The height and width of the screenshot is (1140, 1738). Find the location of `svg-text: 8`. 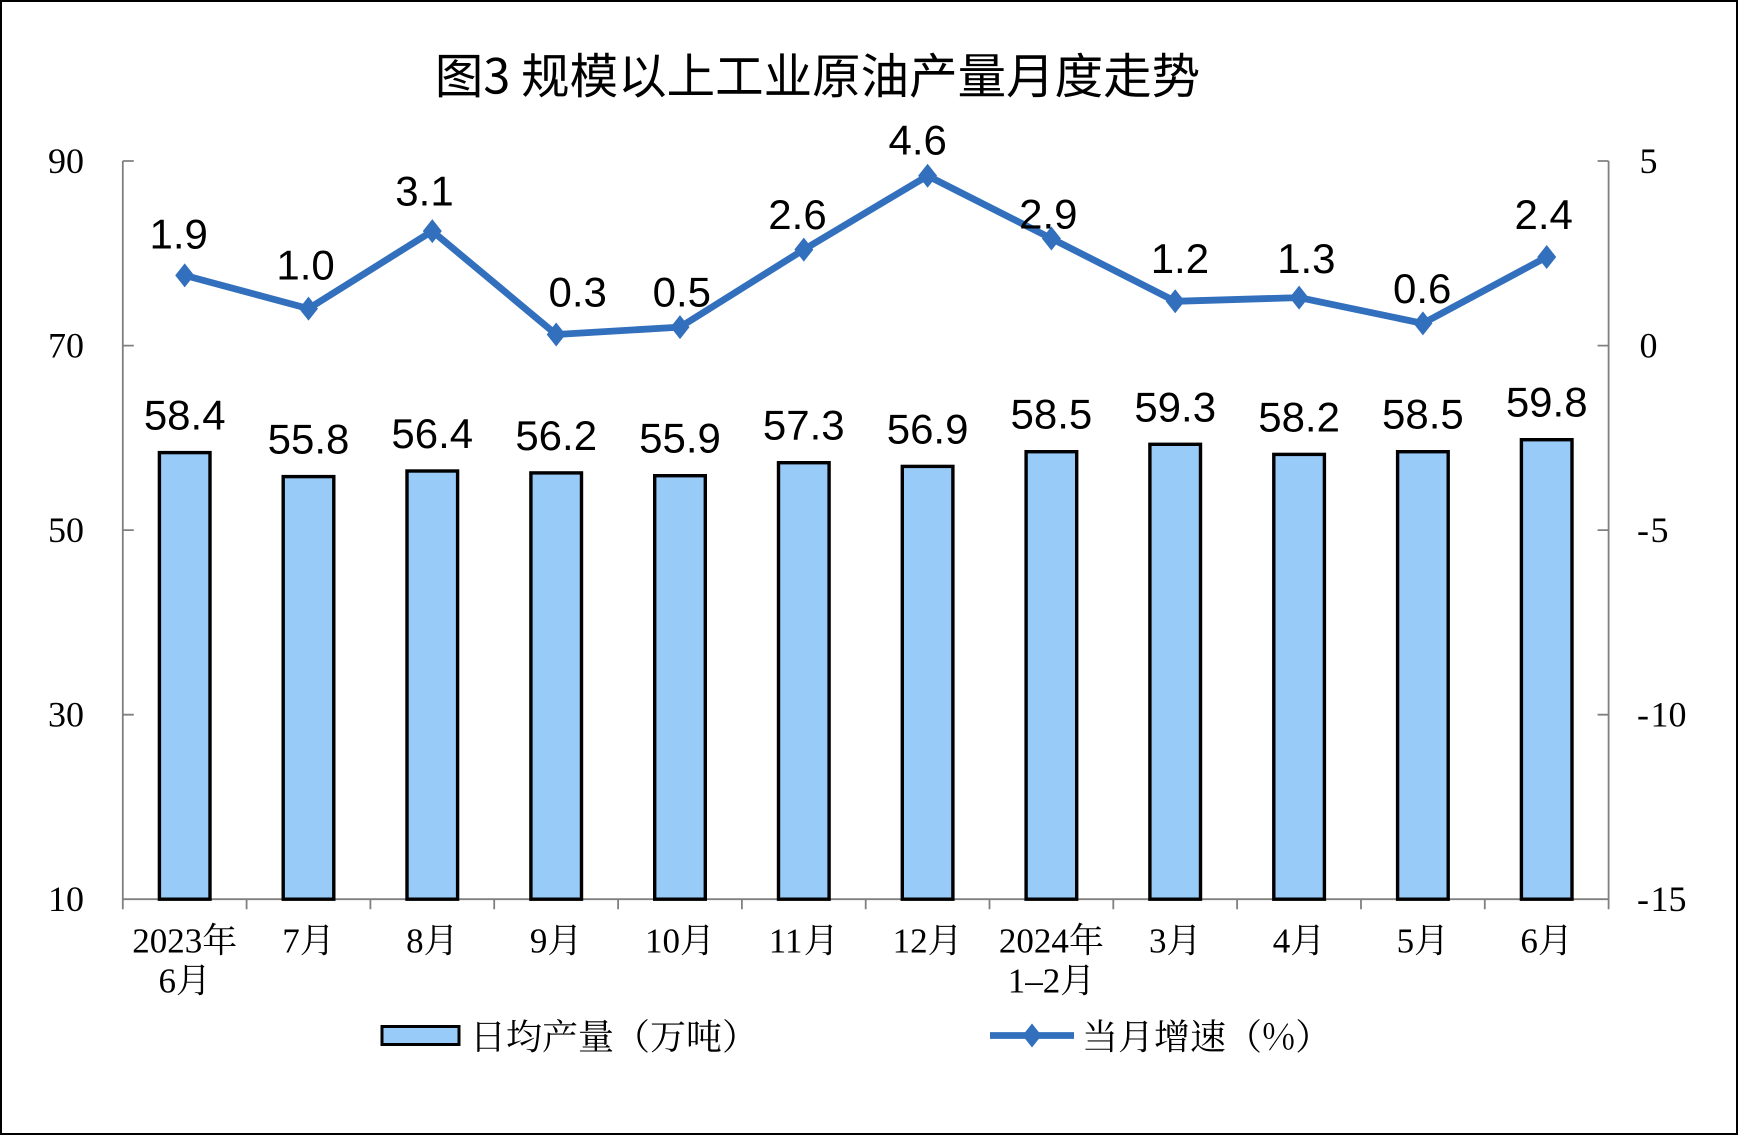

svg-text: 8 is located at coordinates (415, 941).